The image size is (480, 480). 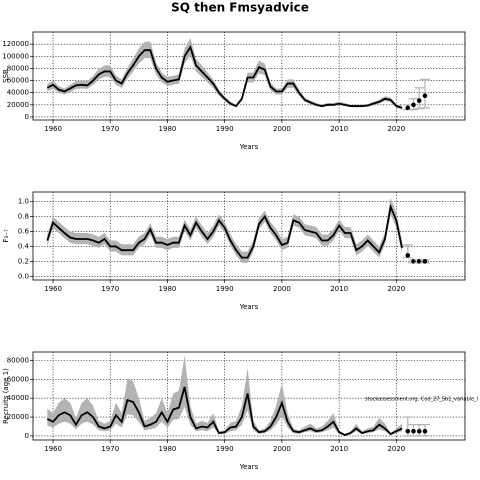 I want to click on y-tick-label: 0.2, so click(x=23, y=261).